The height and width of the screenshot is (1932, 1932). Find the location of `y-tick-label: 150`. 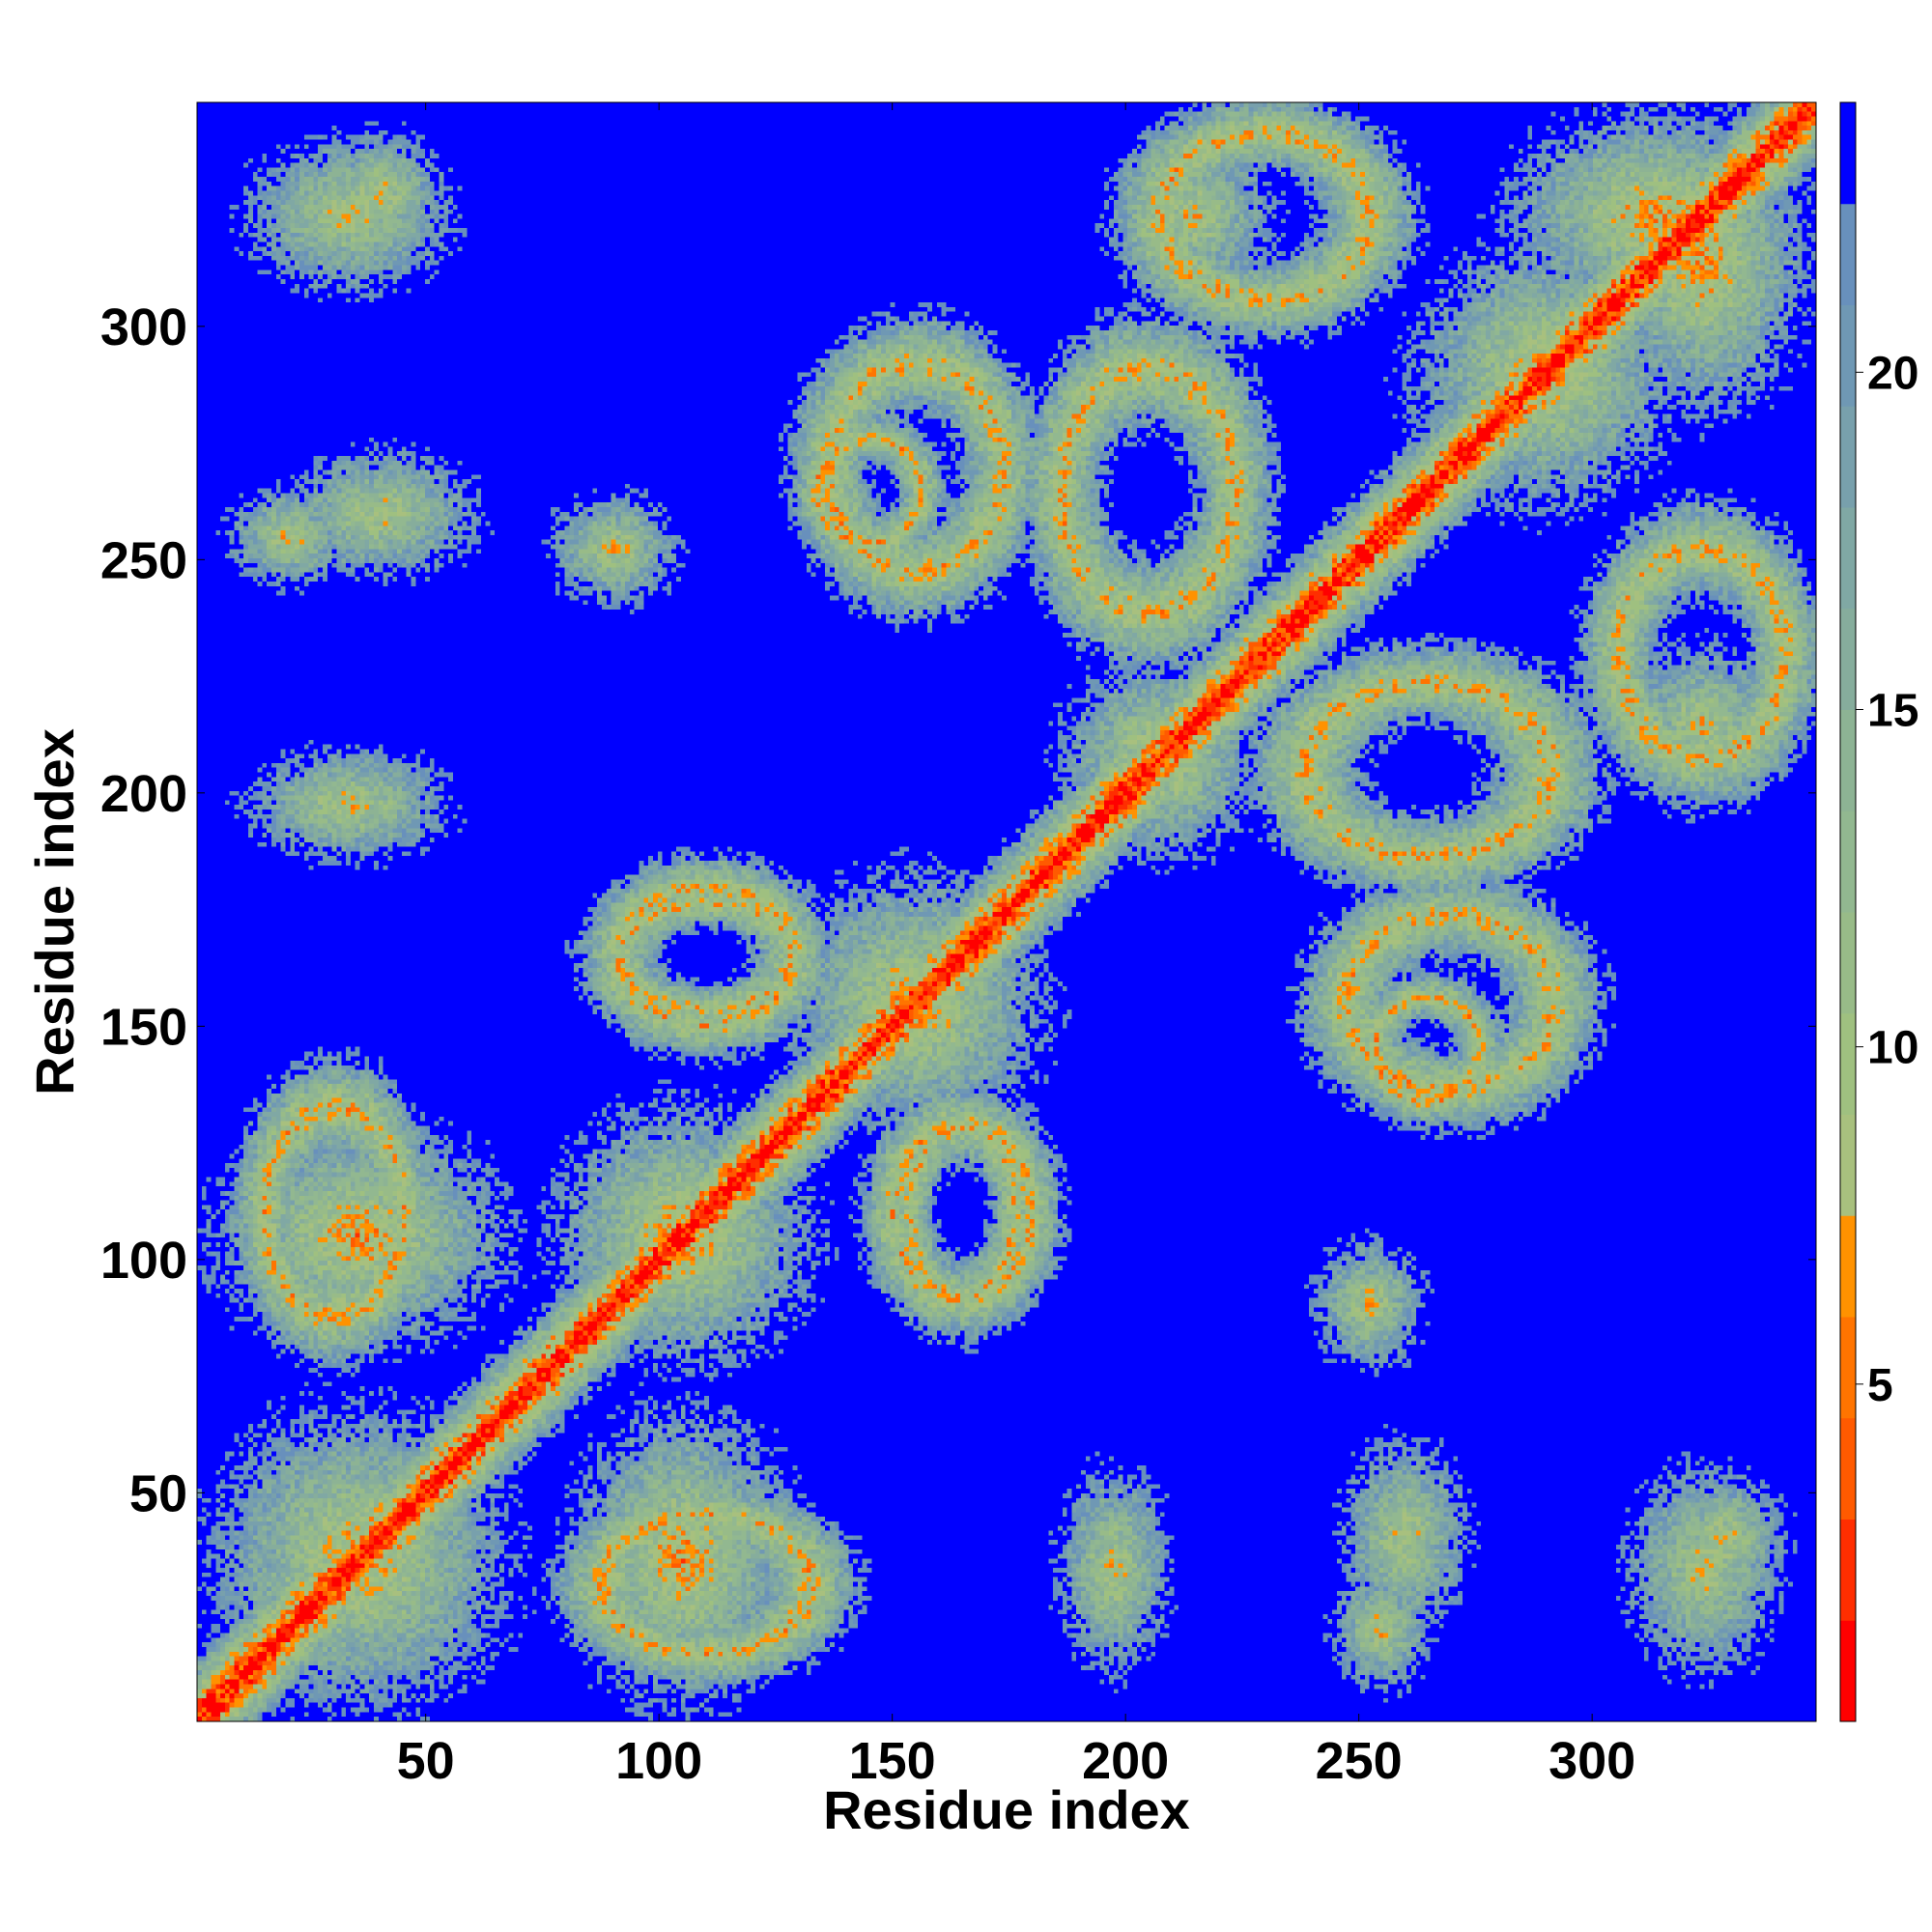

y-tick-label: 150 is located at coordinates (143, 1027).